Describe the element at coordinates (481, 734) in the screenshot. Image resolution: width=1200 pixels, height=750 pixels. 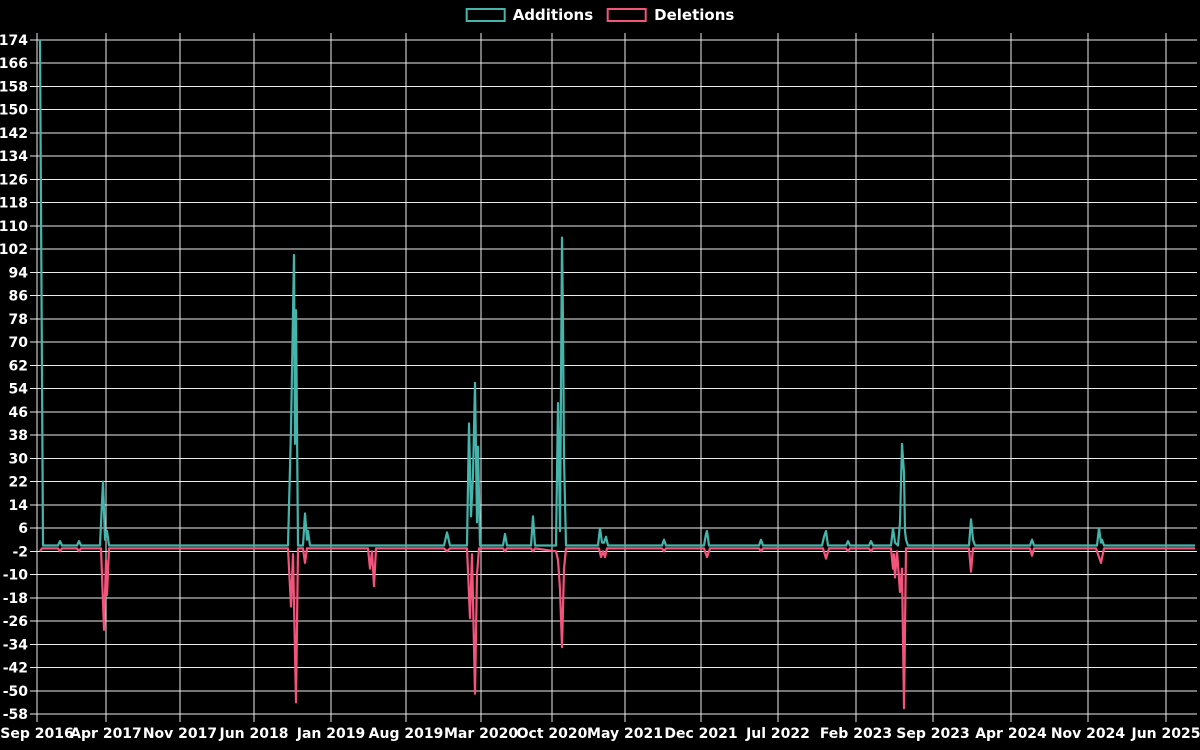
I see `x-tick-label: Mar 2020` at that location.